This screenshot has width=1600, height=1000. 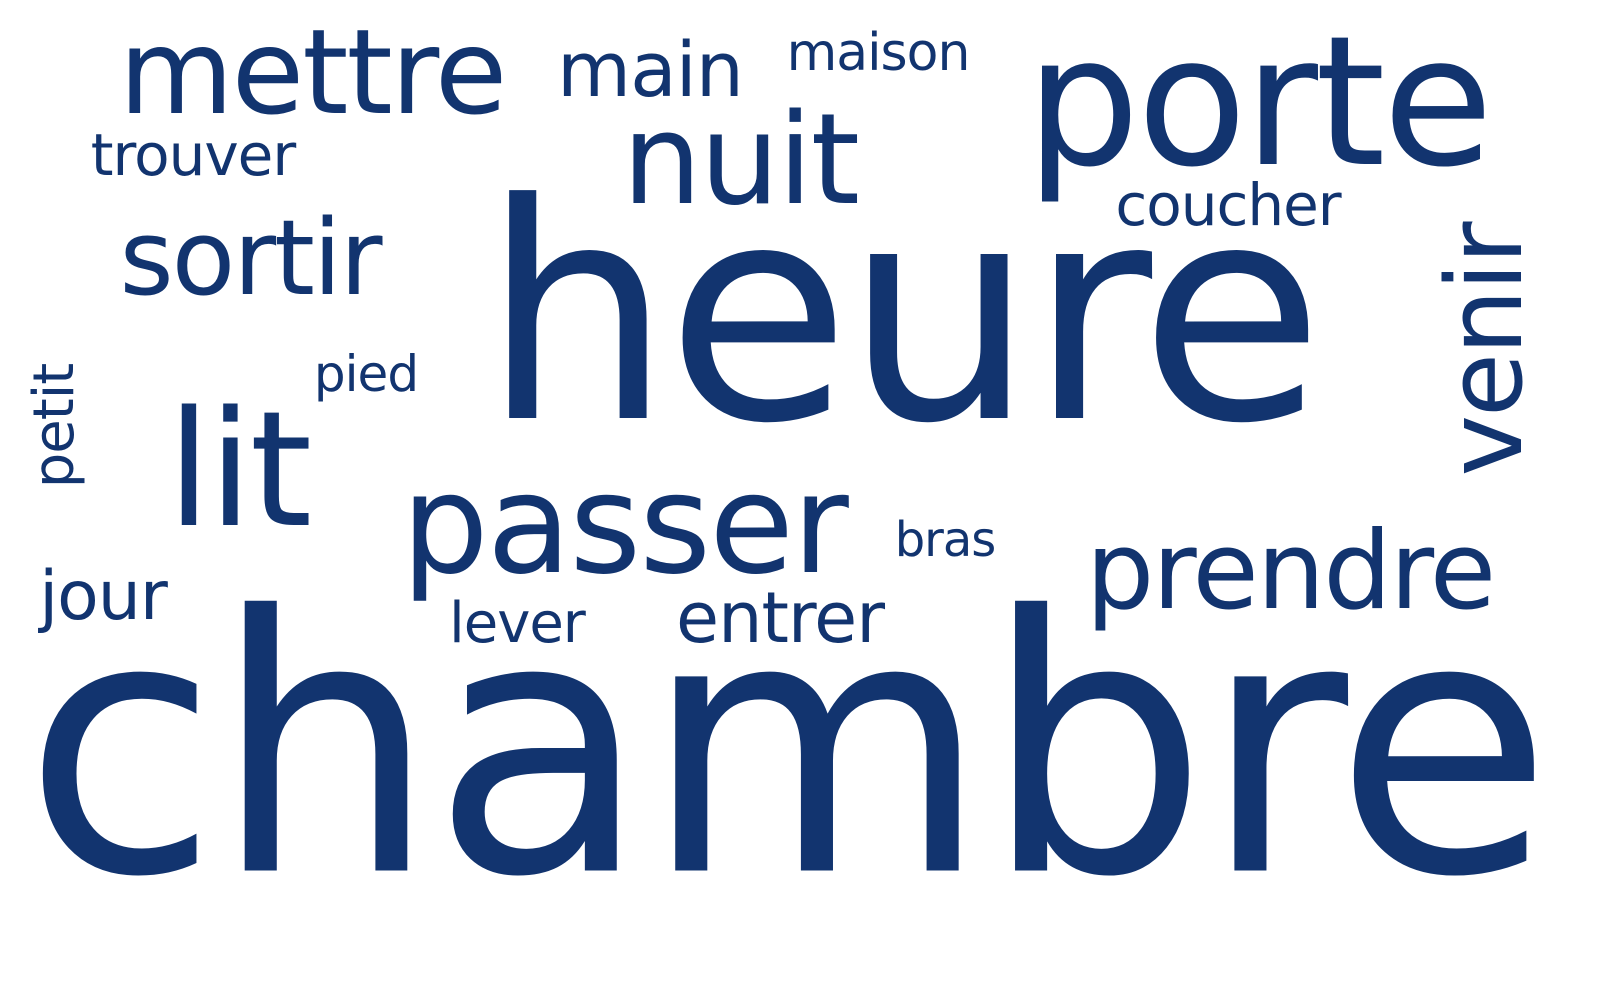 I want to click on word-entrer: entrer, so click(x=780, y=618).